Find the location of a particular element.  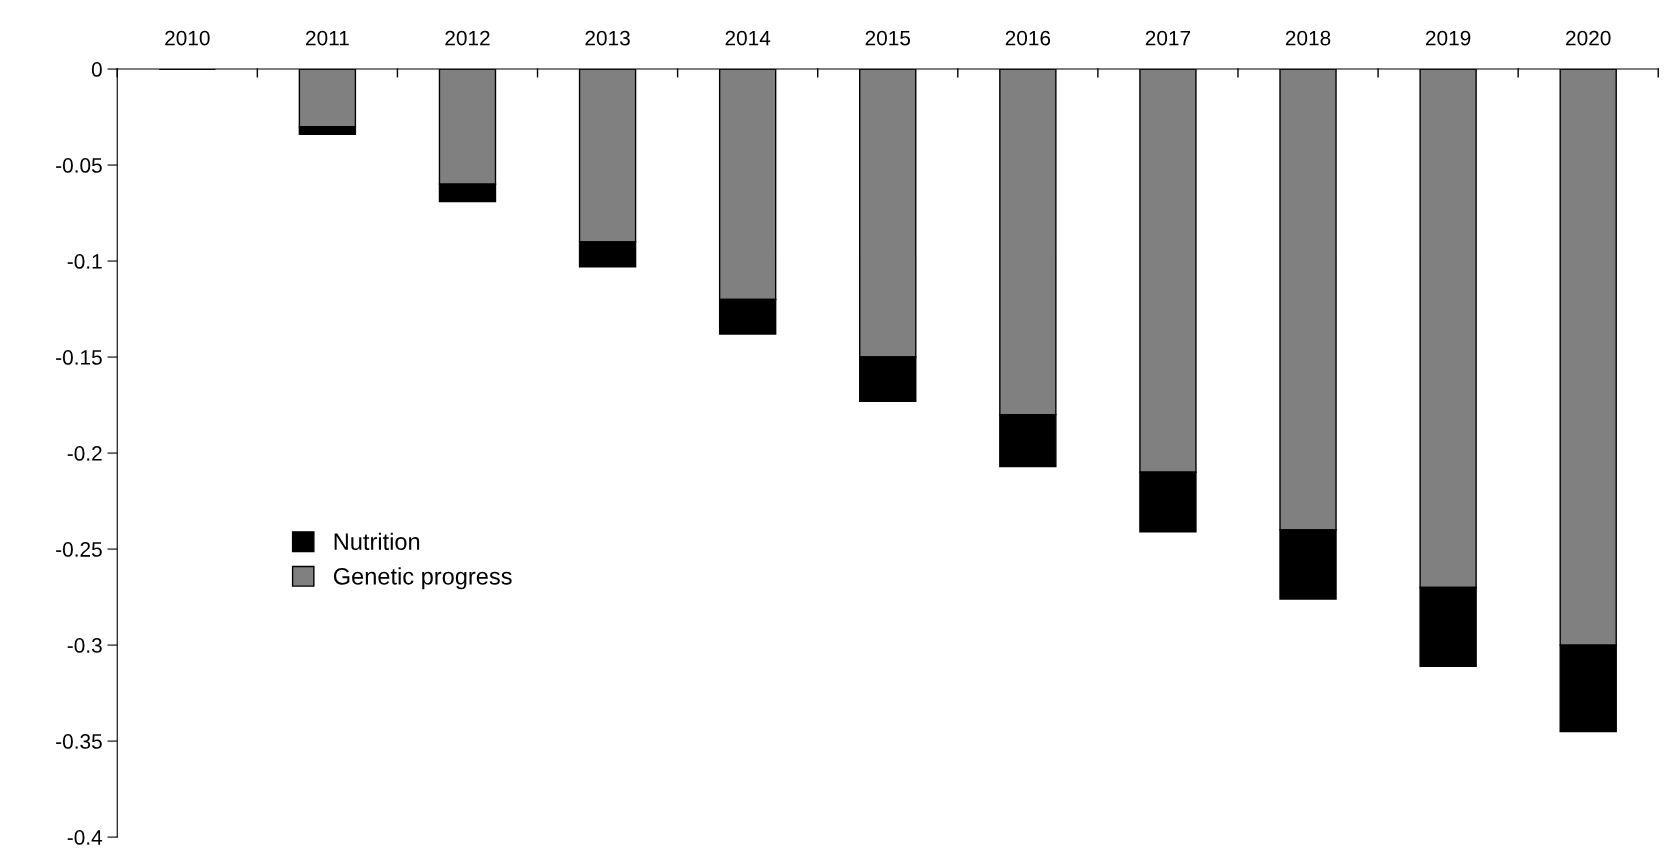

x-tick-label: 2016 is located at coordinates (1028, 38).